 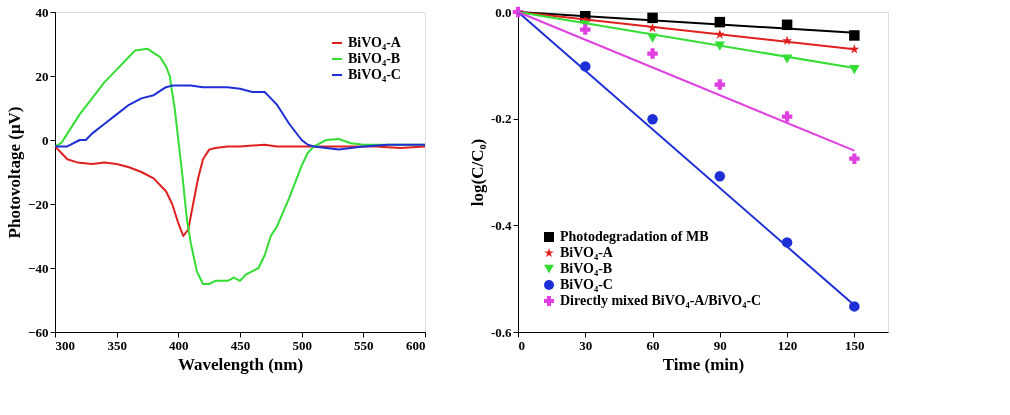 I want to click on y-tick-label: −60, so click(x=38, y=332).